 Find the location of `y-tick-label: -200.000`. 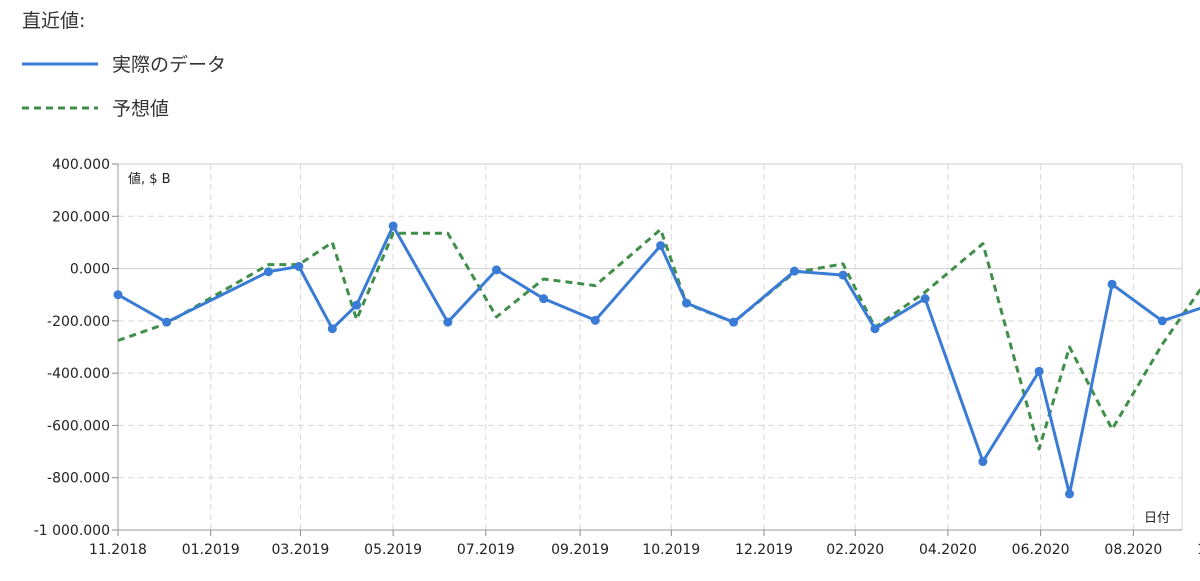

y-tick-label: -200.000 is located at coordinates (78, 322).